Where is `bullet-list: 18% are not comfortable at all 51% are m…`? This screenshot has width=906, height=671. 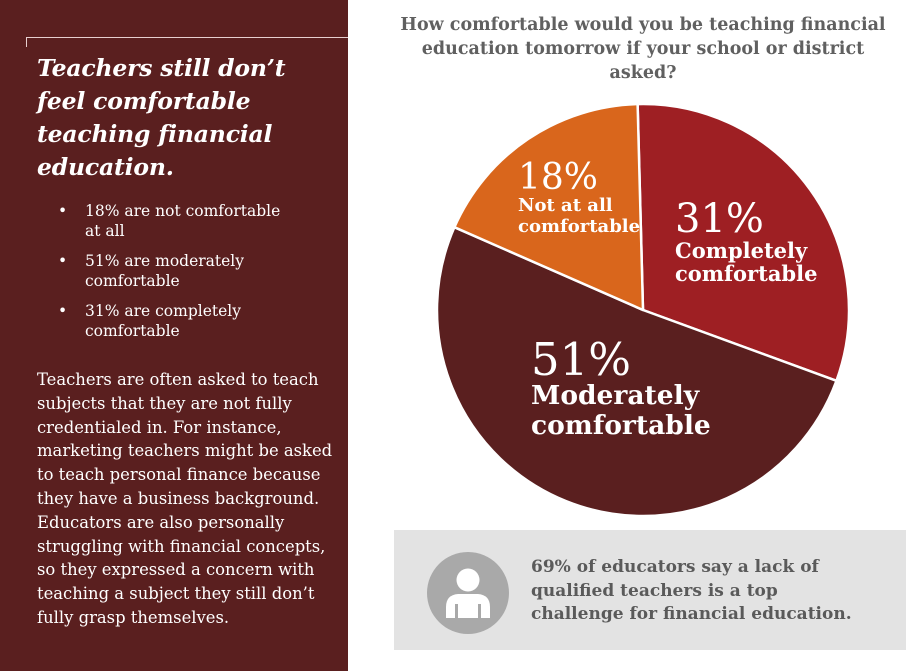 bullet-list: 18% are not comfortable at all 51% are m… is located at coordinates (178, 277).